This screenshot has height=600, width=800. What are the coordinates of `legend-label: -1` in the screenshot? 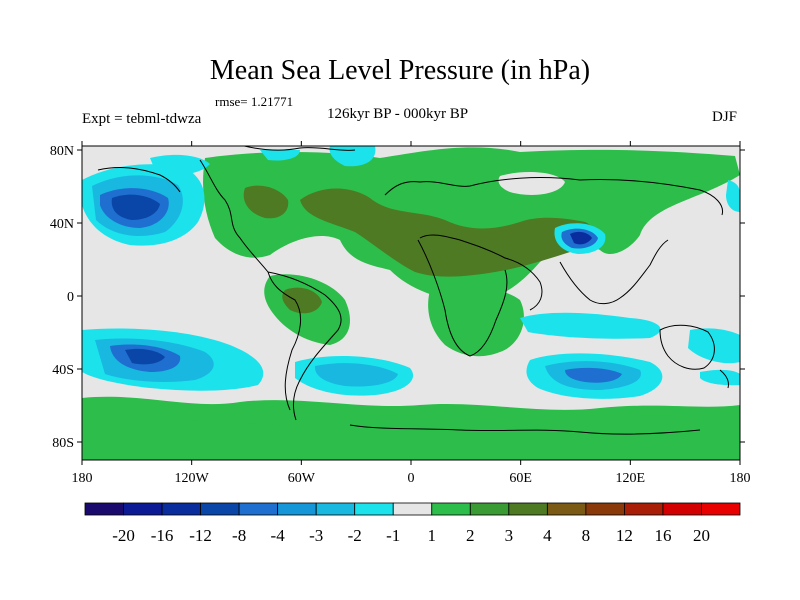 It's located at (393, 535).